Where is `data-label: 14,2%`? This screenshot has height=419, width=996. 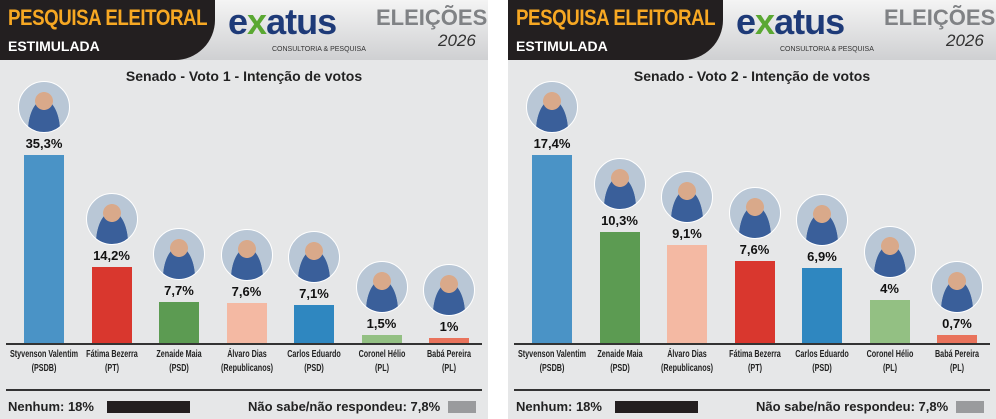 data-label: 14,2% is located at coordinates (111, 256).